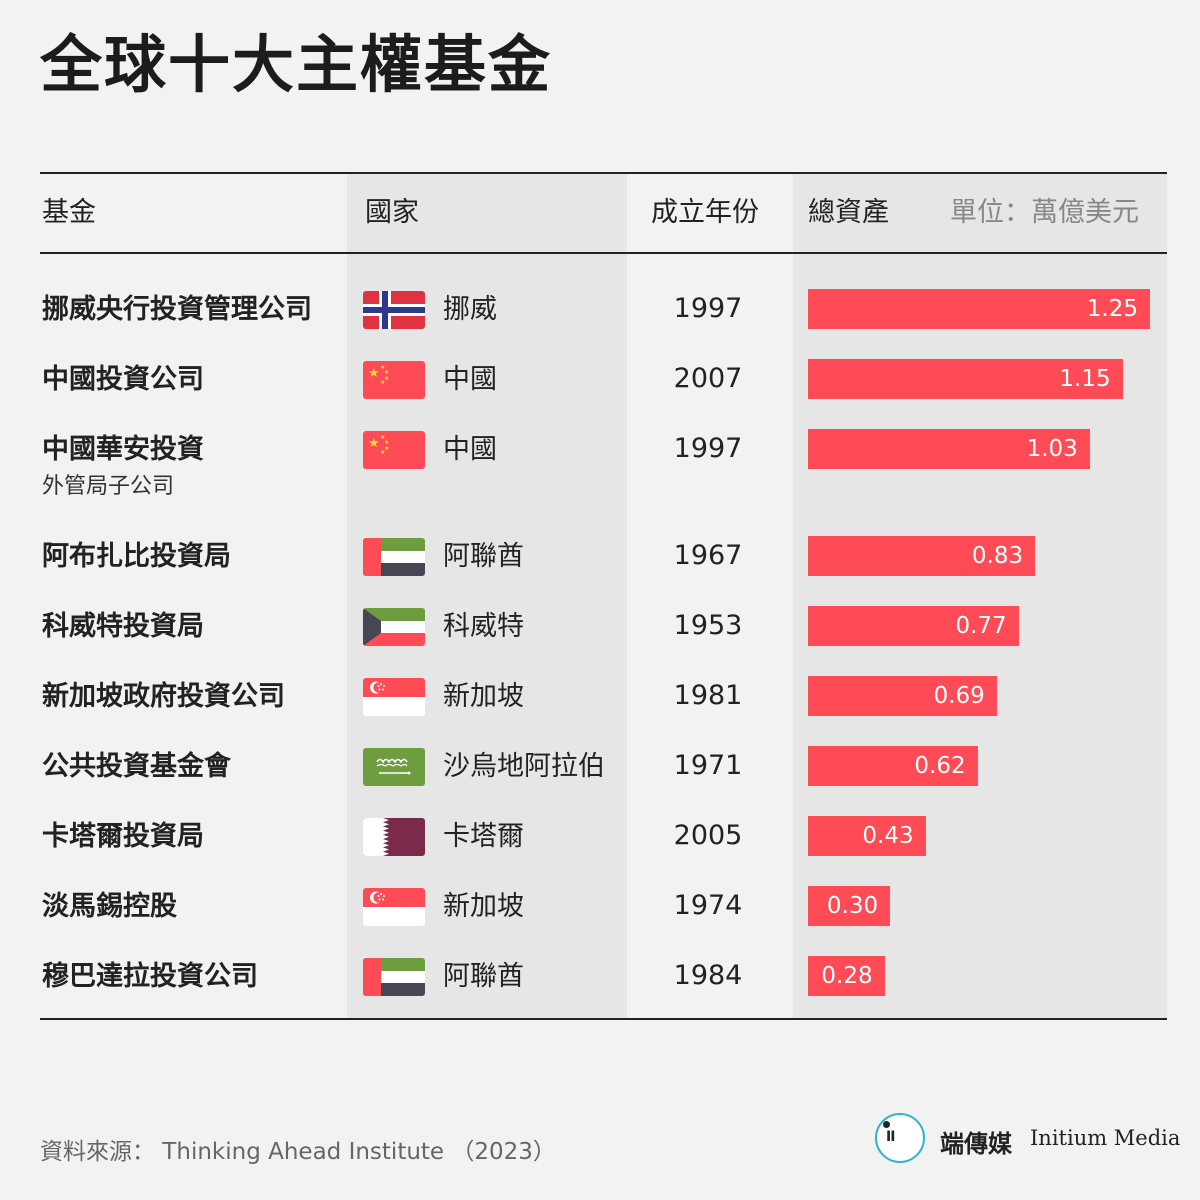 This screenshot has height=1200, width=1200. What do you see at coordinates (959, 696) in the screenshot?
I see `asset-value-label: 0.69` at bounding box center [959, 696].